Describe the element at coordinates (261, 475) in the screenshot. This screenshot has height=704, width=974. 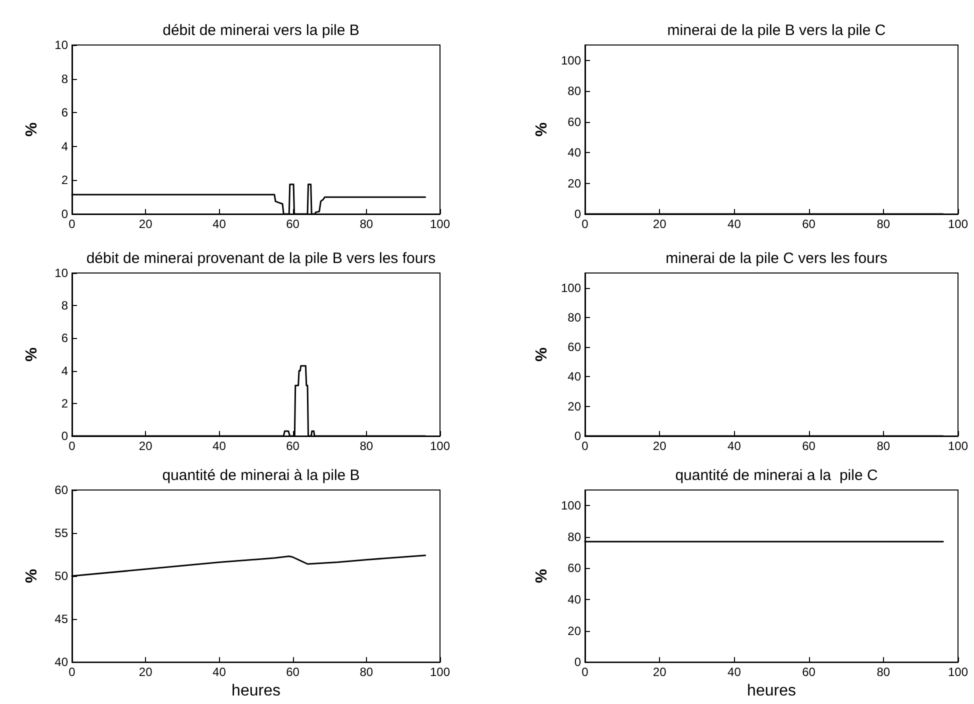
I see `chart-title: quantité de minerai à la pile B` at that location.